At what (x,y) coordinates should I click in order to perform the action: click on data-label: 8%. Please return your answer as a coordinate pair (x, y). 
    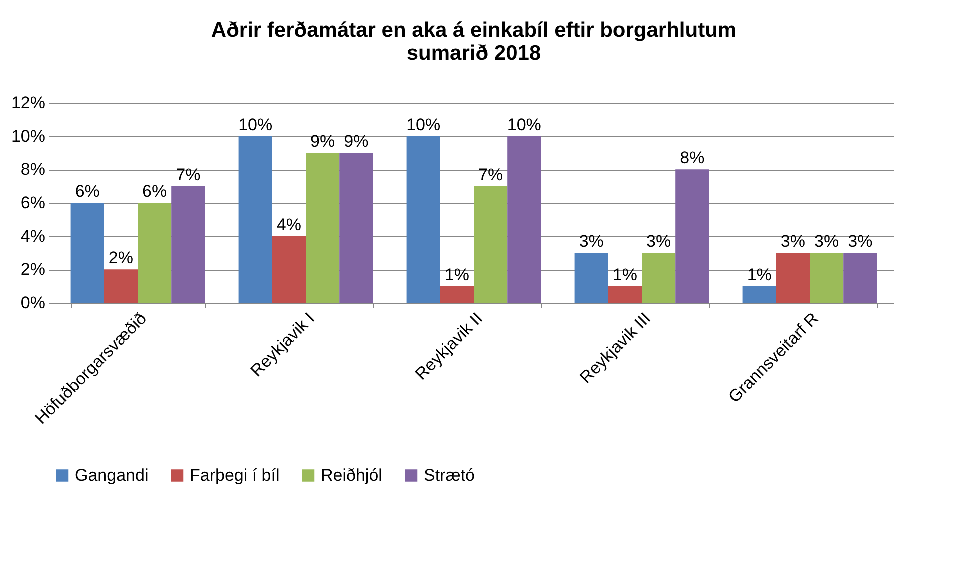
    Looking at the image, I should click on (692, 158).